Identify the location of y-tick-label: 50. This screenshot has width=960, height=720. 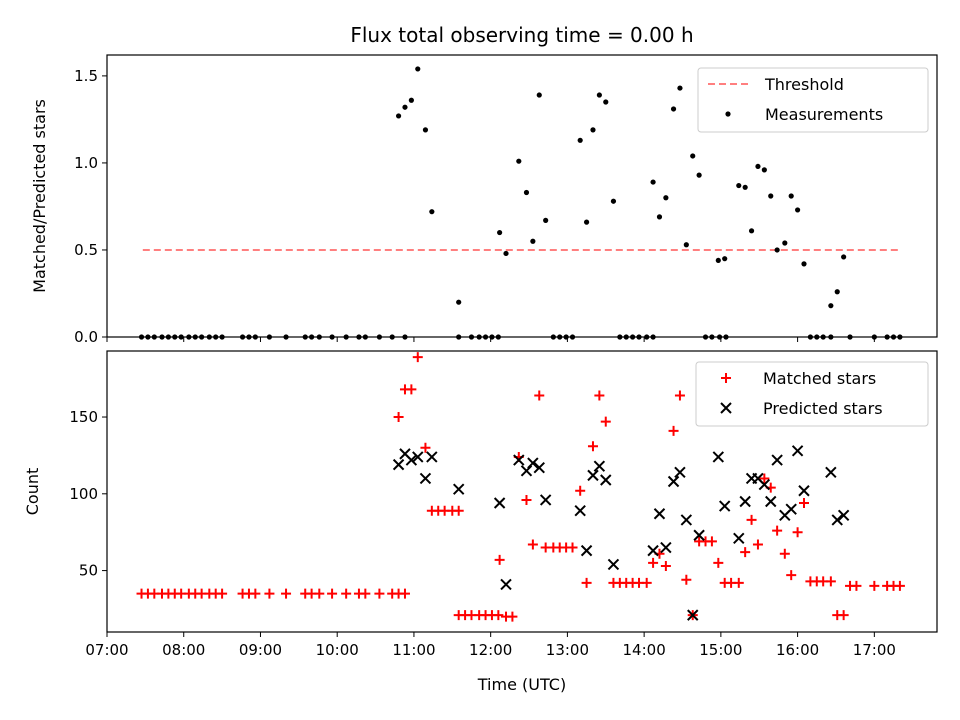
(88, 571).